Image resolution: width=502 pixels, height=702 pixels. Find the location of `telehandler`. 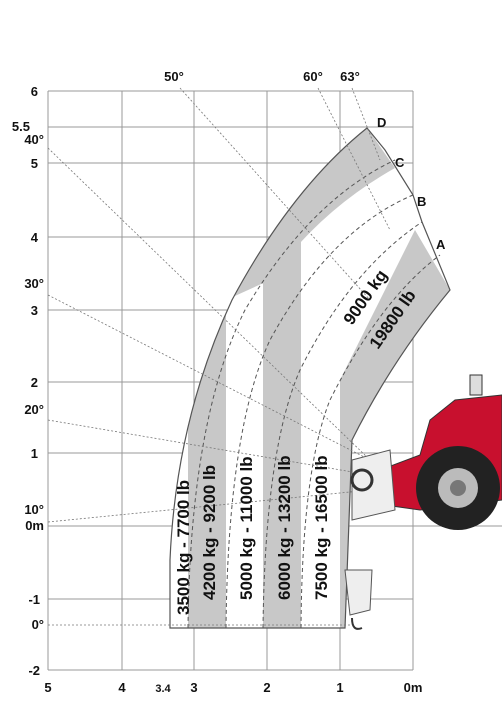

telehandler is located at coordinates (423, 502).